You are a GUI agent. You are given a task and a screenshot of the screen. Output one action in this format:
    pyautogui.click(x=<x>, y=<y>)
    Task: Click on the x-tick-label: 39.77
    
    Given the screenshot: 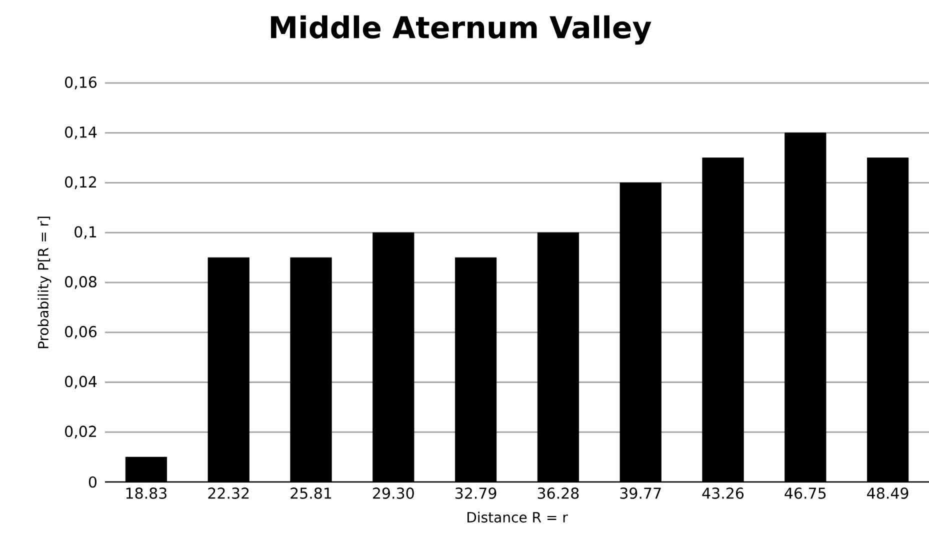 What is the action you would take?
    pyautogui.click(x=640, y=493)
    